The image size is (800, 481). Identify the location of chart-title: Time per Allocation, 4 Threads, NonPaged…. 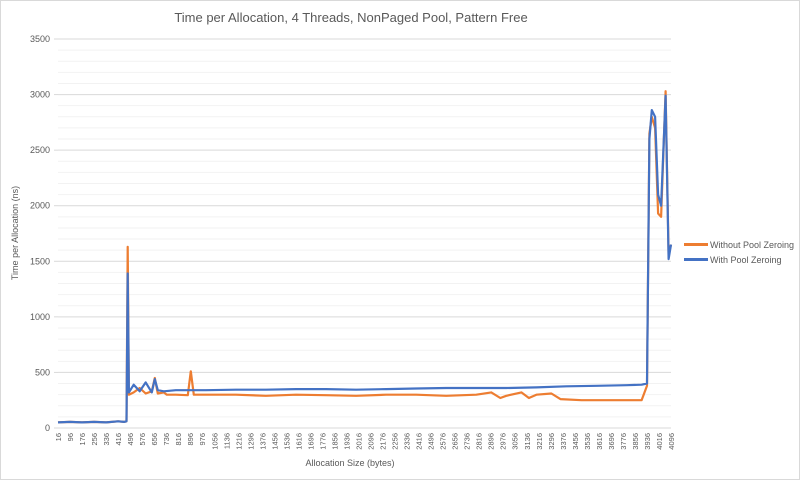
(351, 17).